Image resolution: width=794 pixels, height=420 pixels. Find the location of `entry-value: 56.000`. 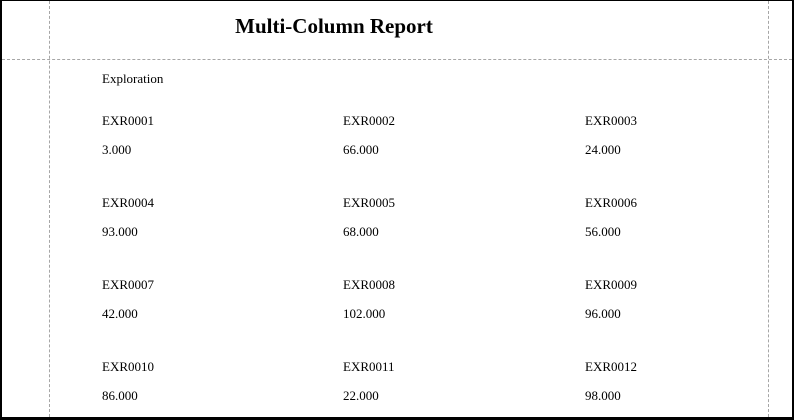

entry-value: 56.000 is located at coordinates (603, 231).